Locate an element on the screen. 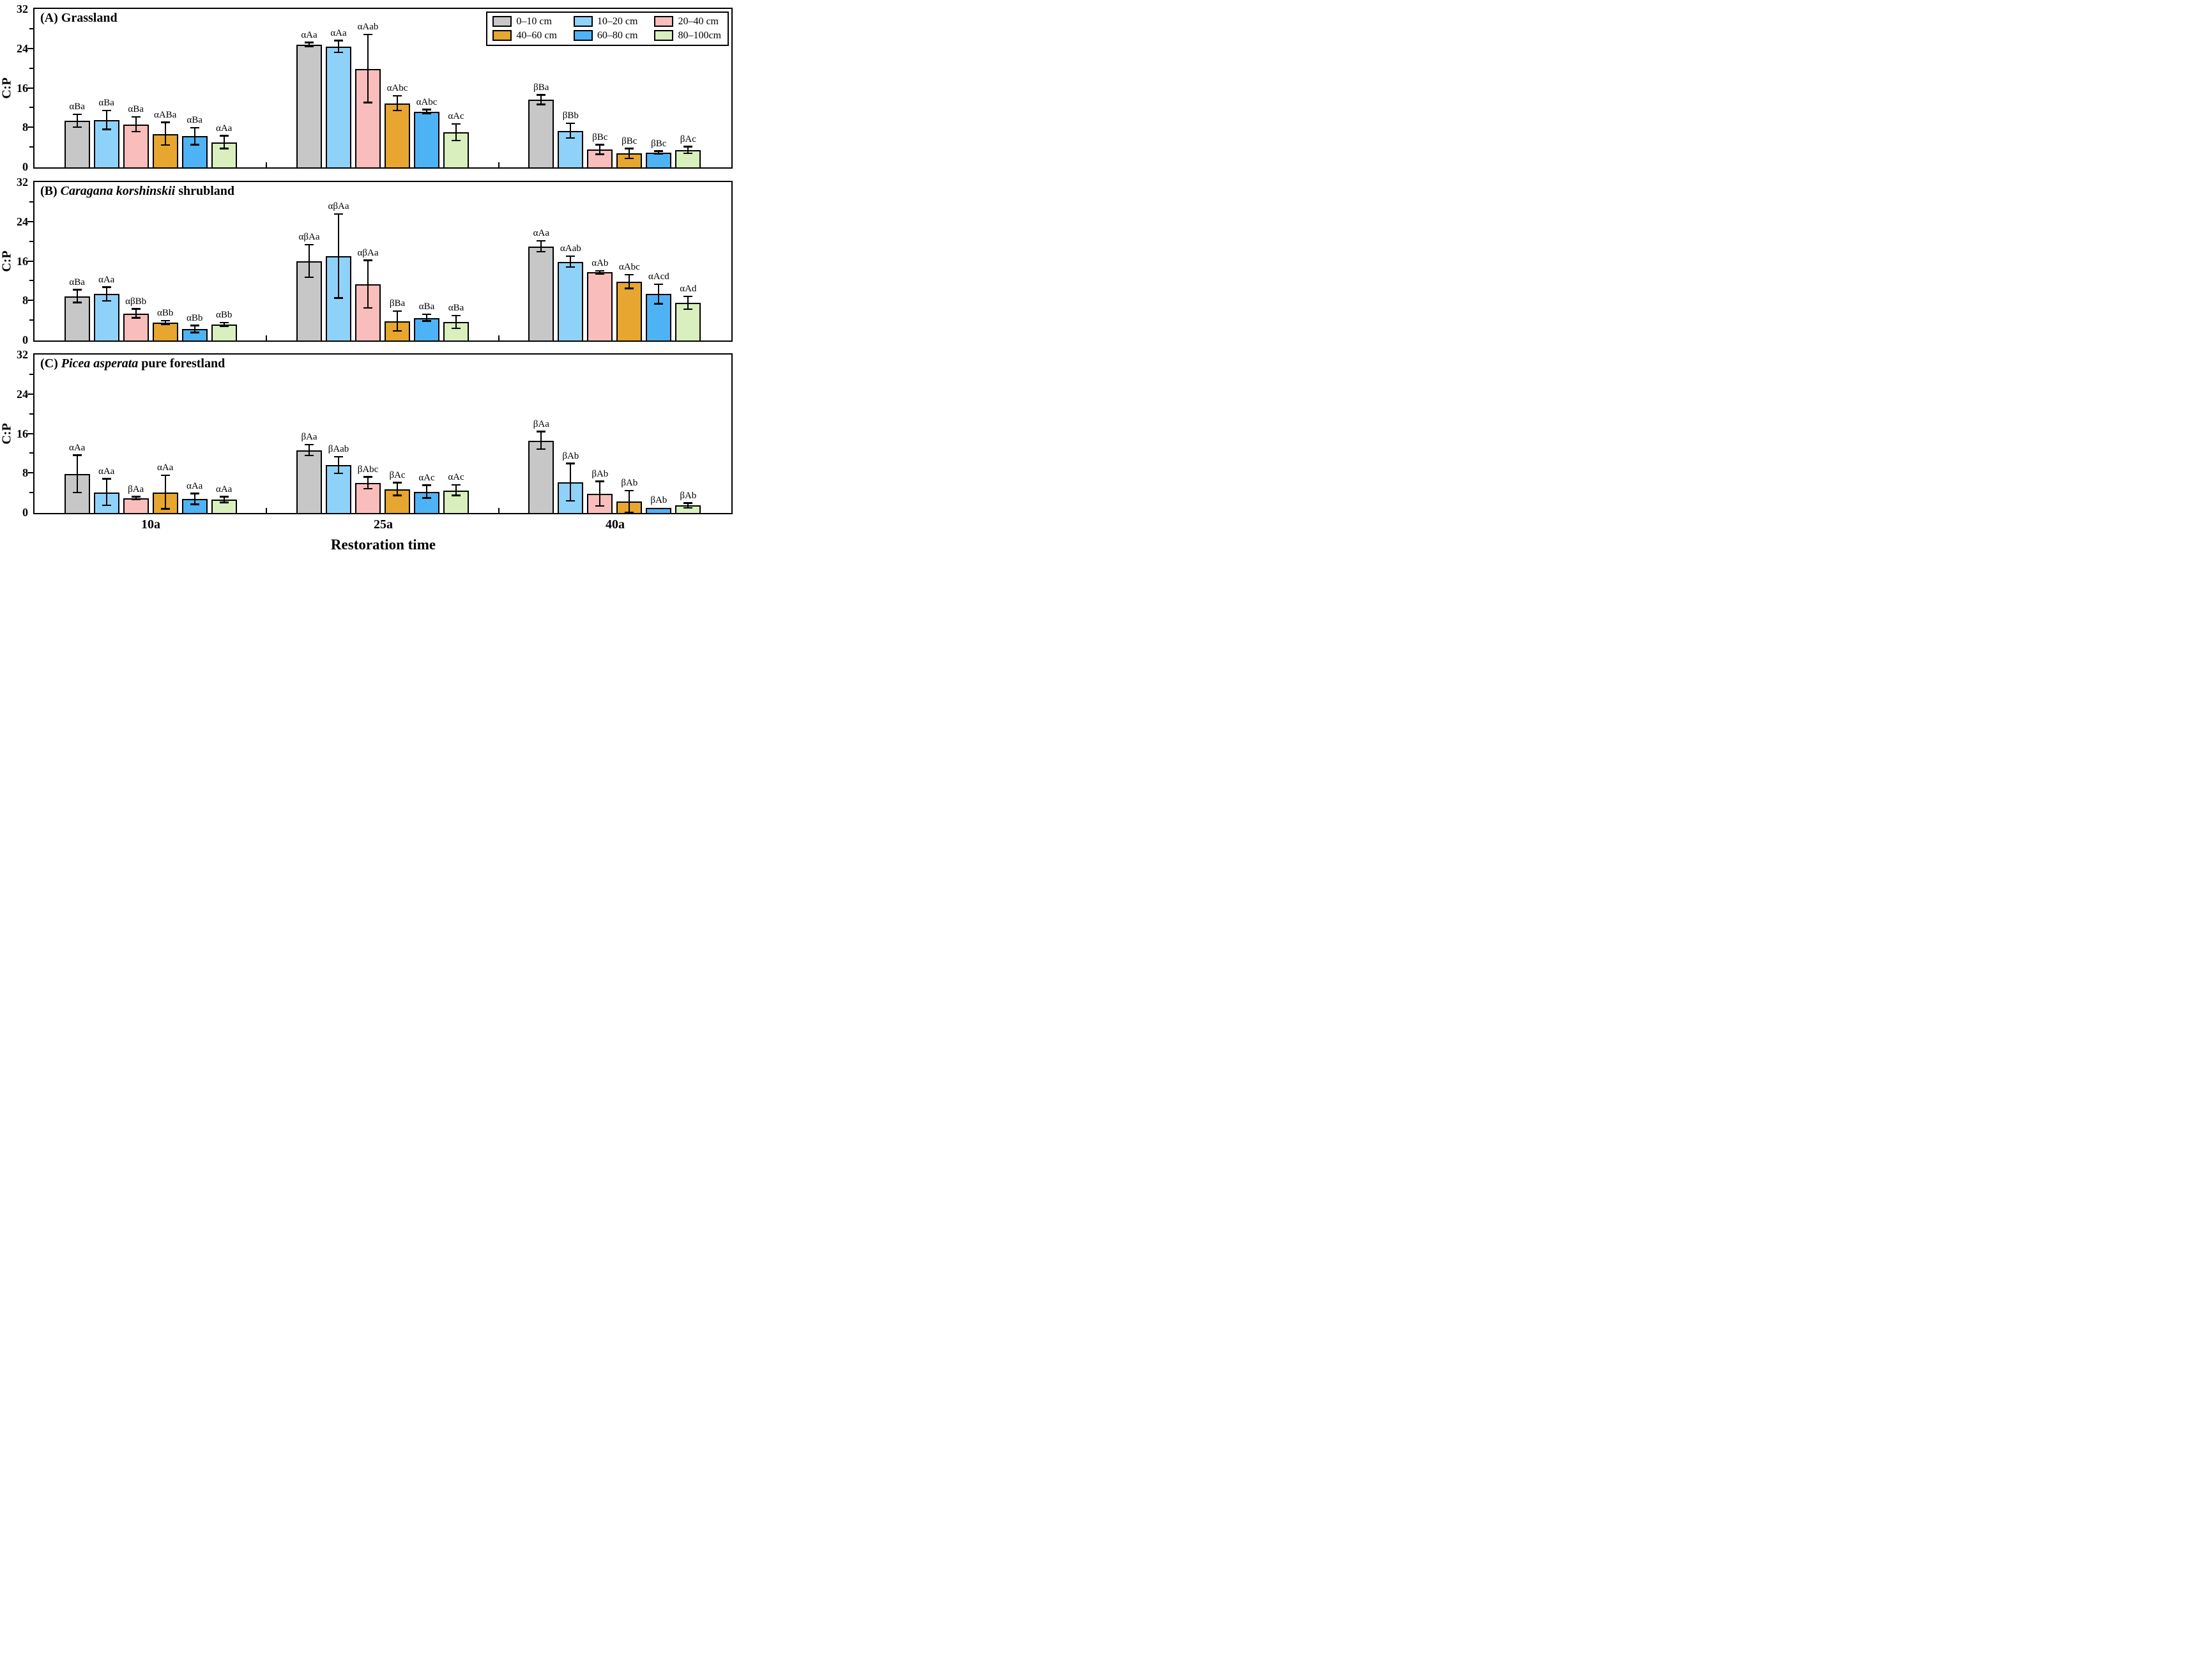 This screenshot has height=1675, width=2212. significance-label: βBb is located at coordinates (570, 116).